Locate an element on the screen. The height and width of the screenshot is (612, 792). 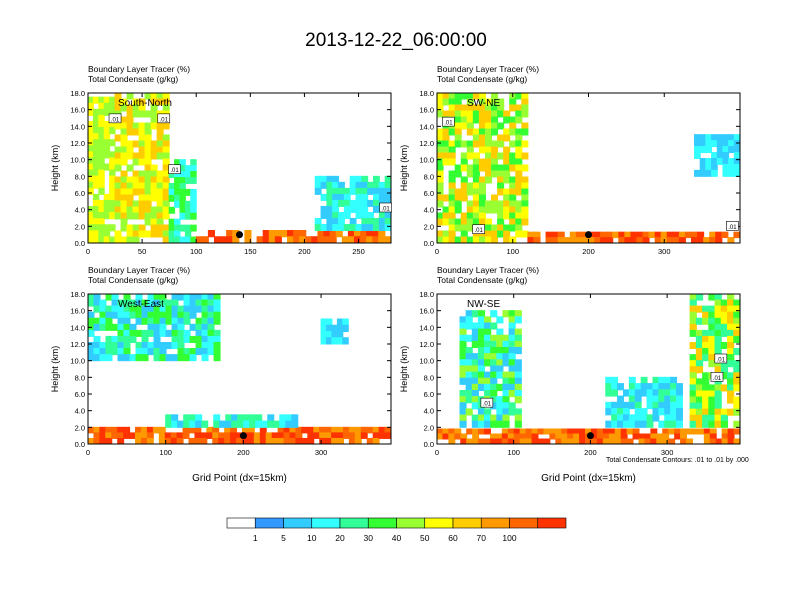
plot-frame is located at coordinates (239, 168).